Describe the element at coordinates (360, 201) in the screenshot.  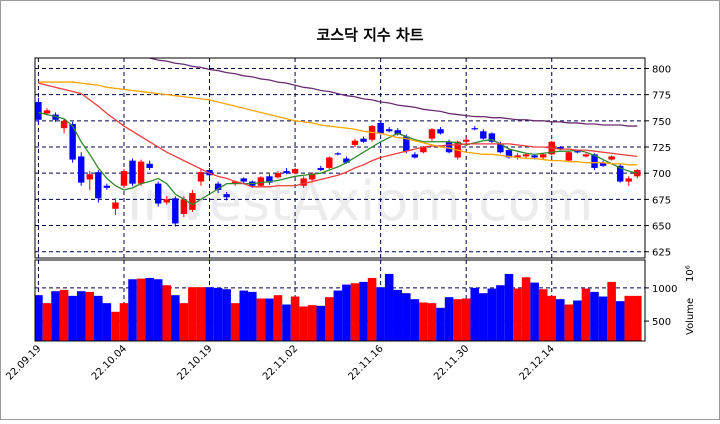
I see `watermark: InvestAxiom.com` at that location.